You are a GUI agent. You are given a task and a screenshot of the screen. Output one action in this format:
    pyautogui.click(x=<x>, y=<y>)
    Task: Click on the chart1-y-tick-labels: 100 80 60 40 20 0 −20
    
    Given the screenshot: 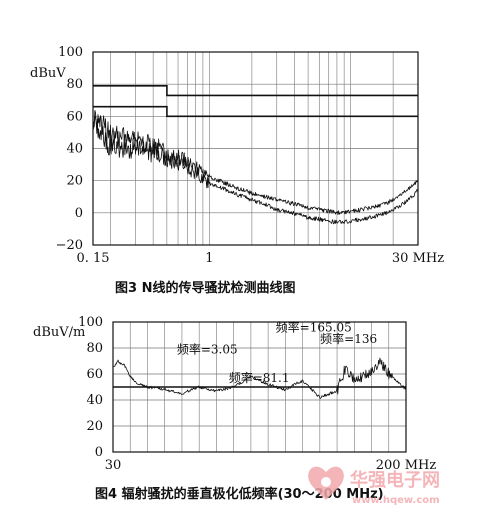 What is the action you would take?
    pyautogui.click(x=69, y=149)
    